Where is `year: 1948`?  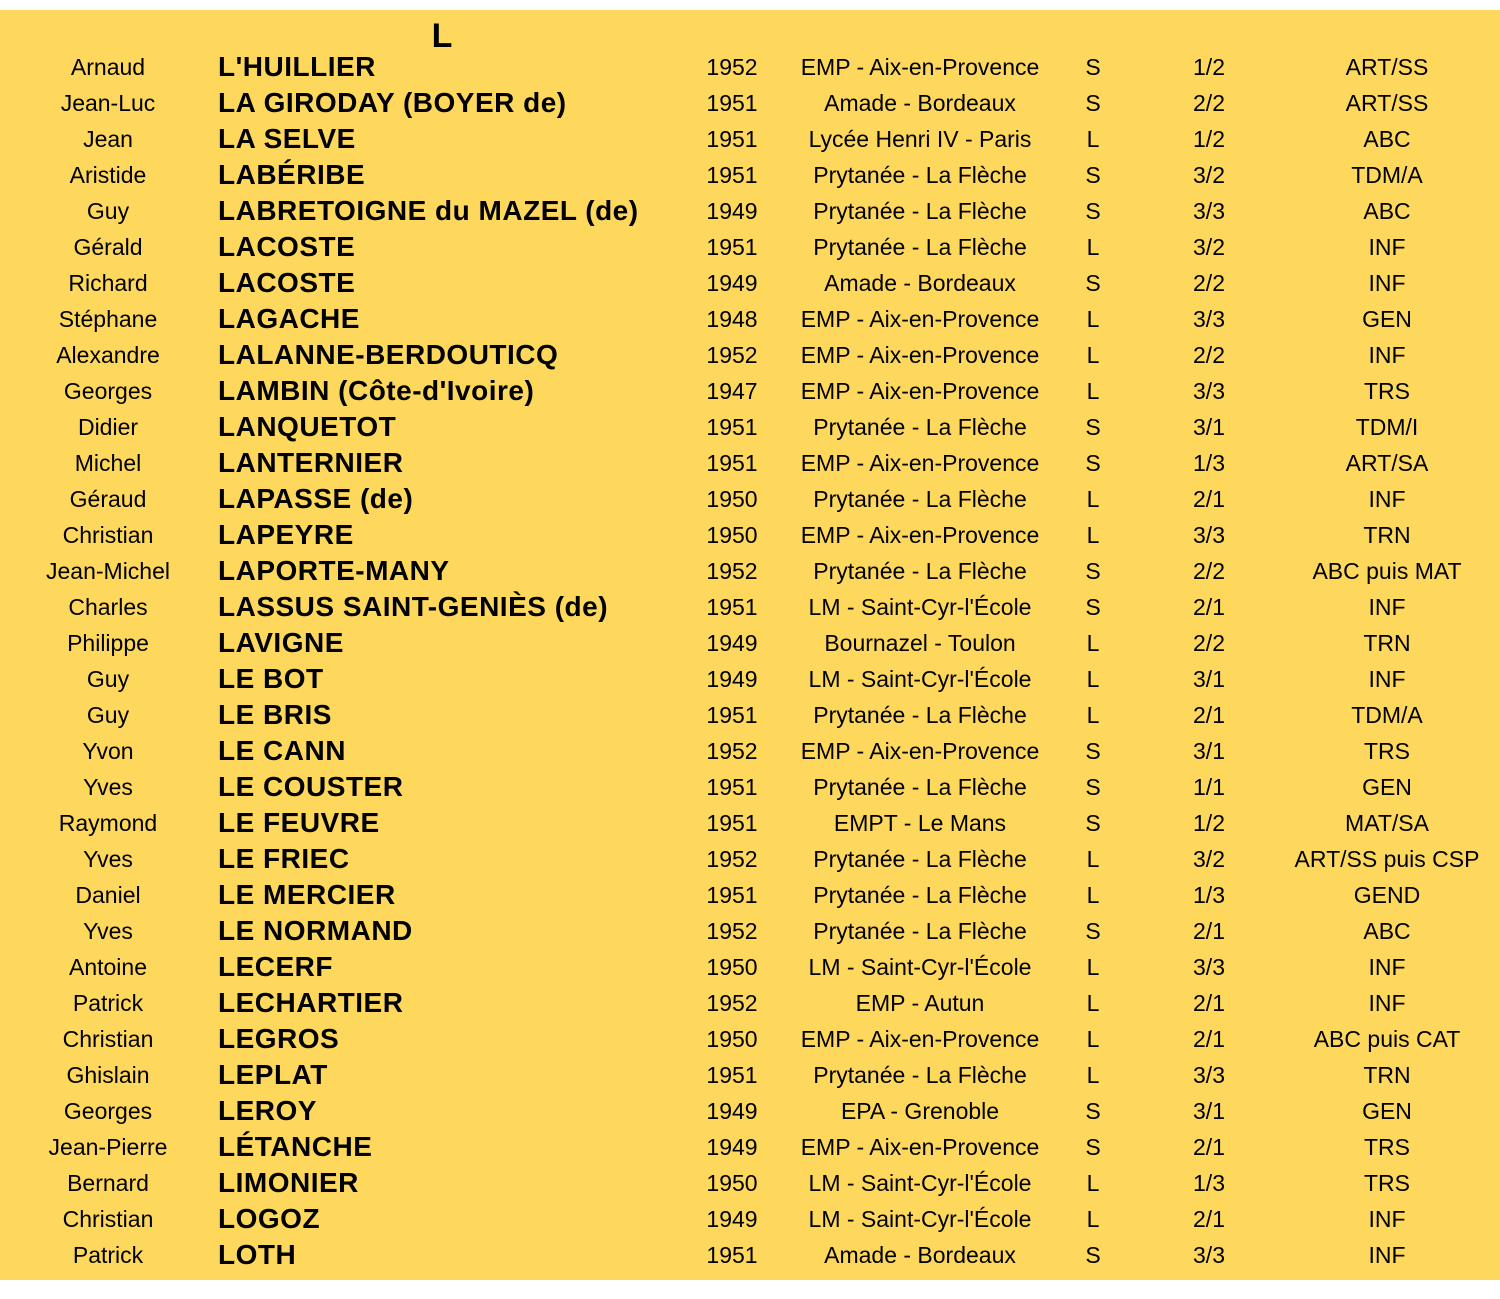
year: 1948 is located at coordinates (732, 319).